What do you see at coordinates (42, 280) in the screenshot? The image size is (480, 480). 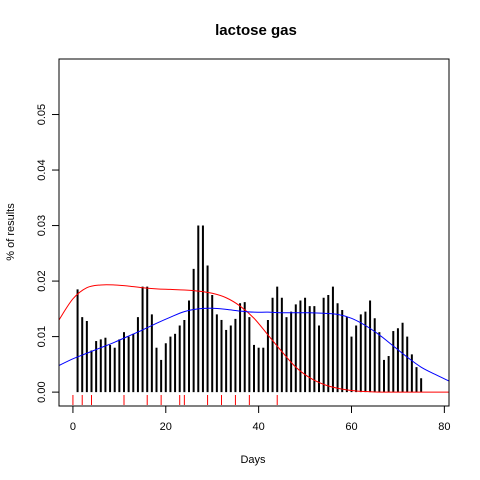 I see `y-tick-label: 0.02` at bounding box center [42, 280].